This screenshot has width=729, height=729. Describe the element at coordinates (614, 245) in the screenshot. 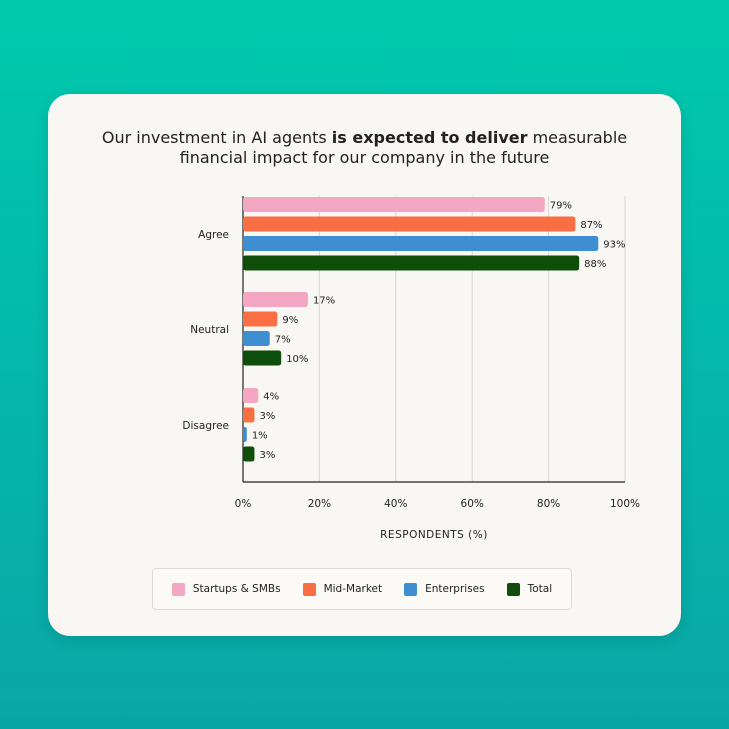

I see `data-label: 93%` at that location.